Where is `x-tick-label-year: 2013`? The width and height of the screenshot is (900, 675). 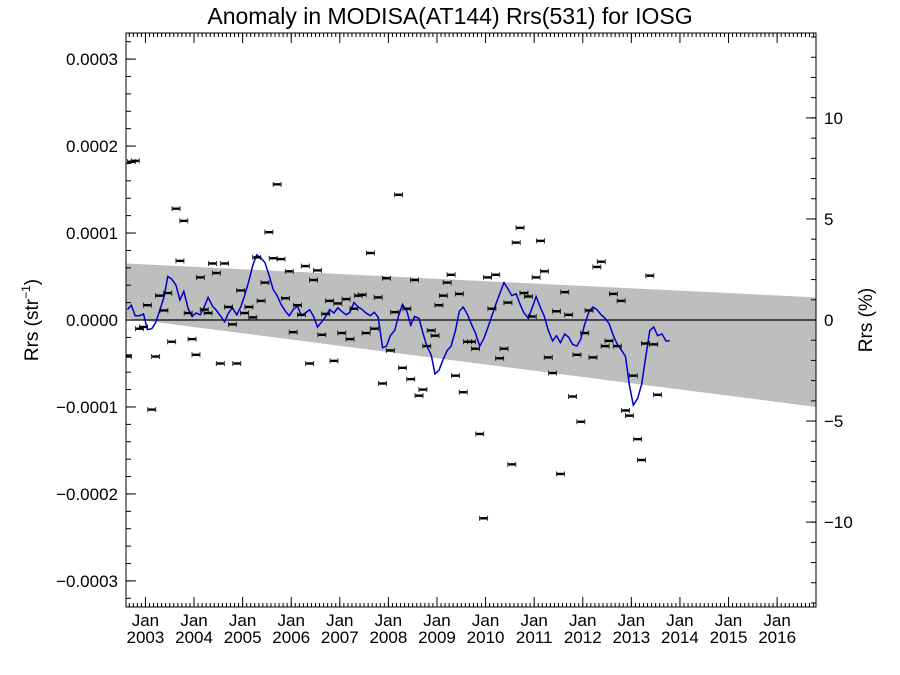 x-tick-label-year: 2013 is located at coordinates (631, 637).